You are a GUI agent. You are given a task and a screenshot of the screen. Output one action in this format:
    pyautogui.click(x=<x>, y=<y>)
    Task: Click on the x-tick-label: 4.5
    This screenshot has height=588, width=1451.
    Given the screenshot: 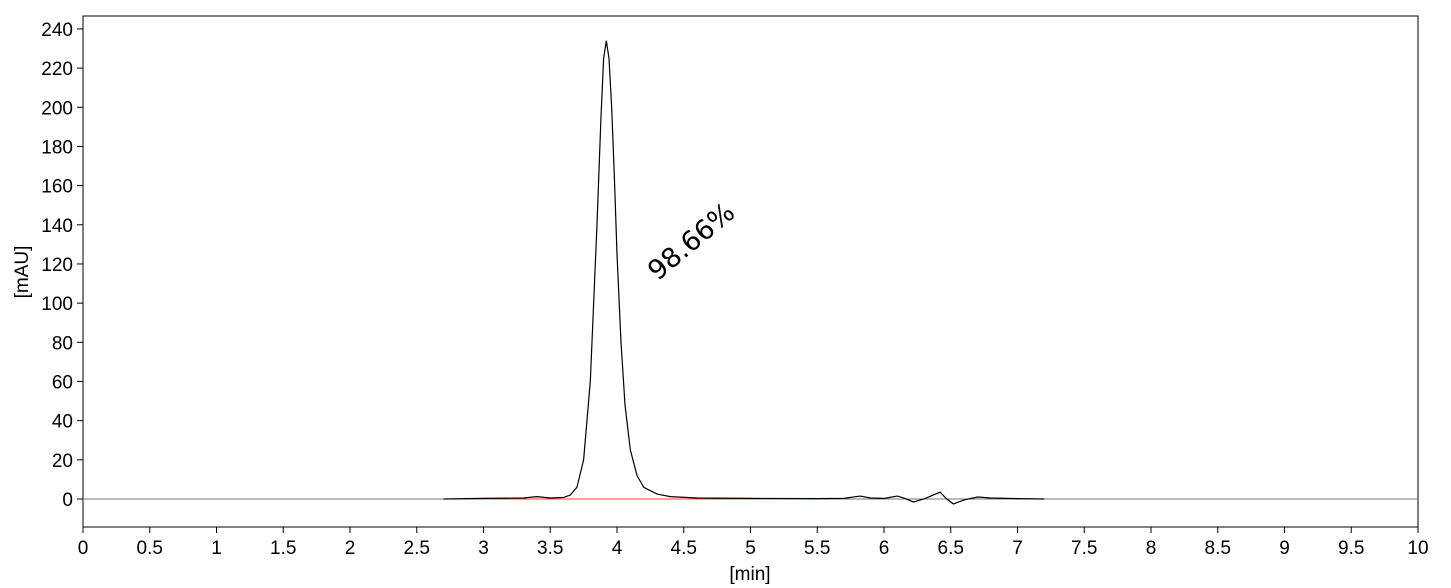 What is the action you would take?
    pyautogui.click(x=684, y=548)
    